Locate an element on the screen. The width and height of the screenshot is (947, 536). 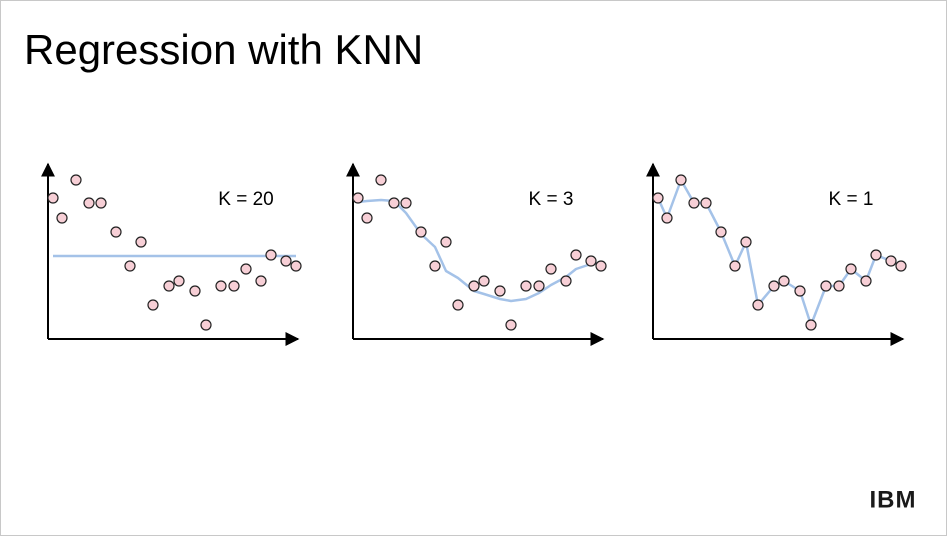
annotation: K = 1 is located at coordinates (851, 199).